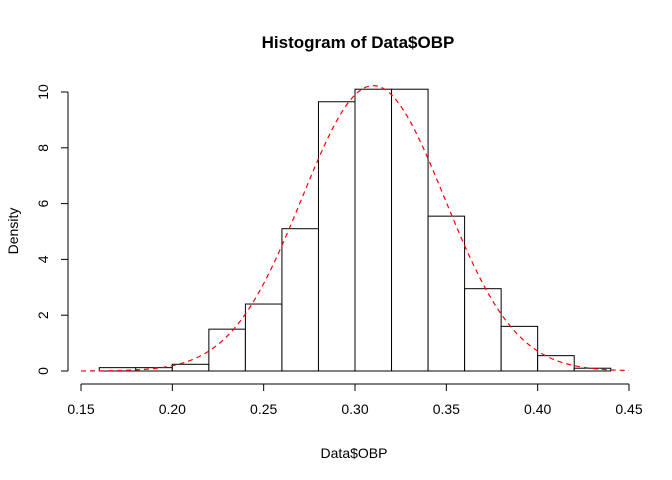  Describe the element at coordinates (446, 409) in the screenshot. I see `x-tick-label: 0.35` at that location.